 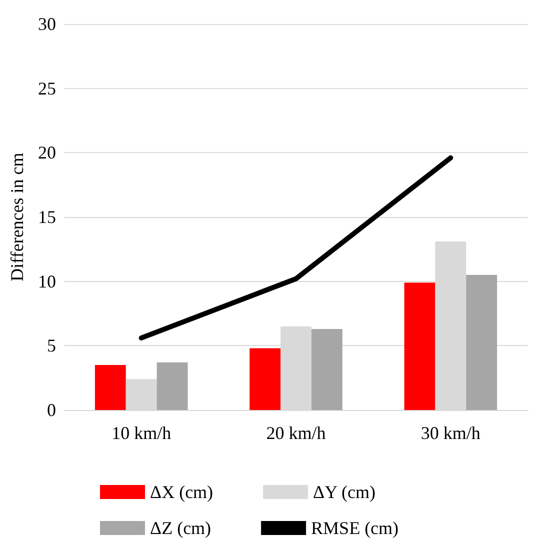 I want to click on y-tick-label: 0, so click(x=51, y=410).